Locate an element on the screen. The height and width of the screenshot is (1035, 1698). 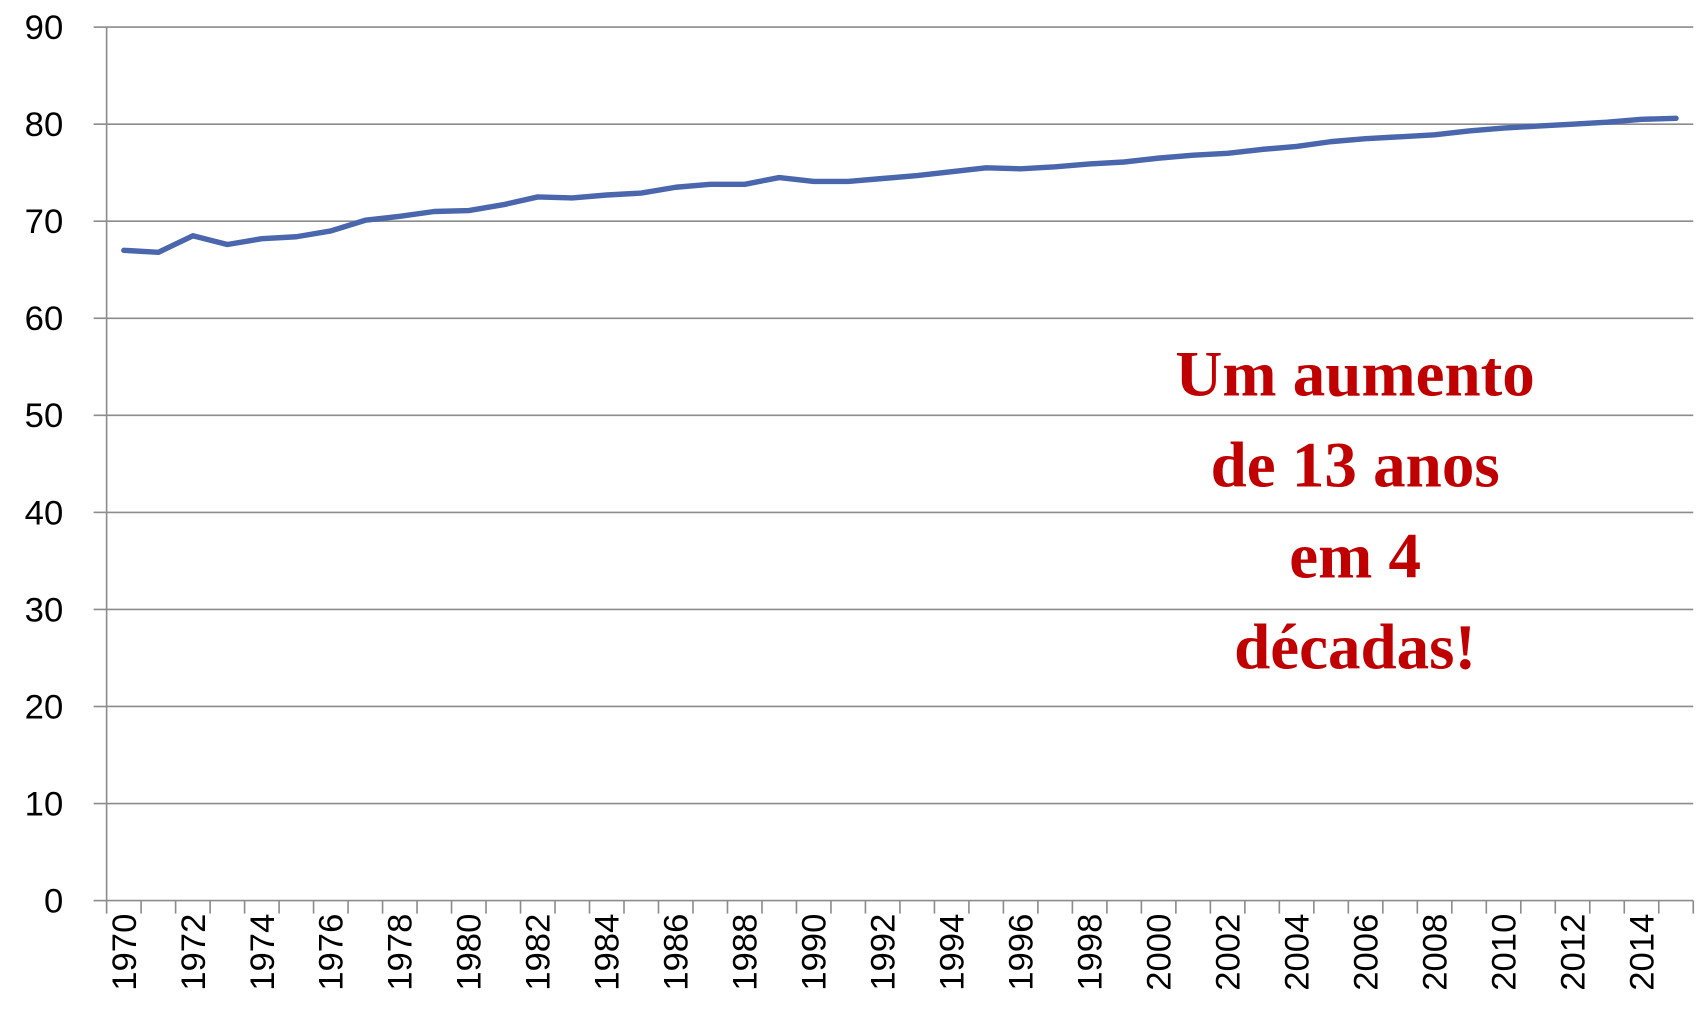
line-series is located at coordinates (900, 185).